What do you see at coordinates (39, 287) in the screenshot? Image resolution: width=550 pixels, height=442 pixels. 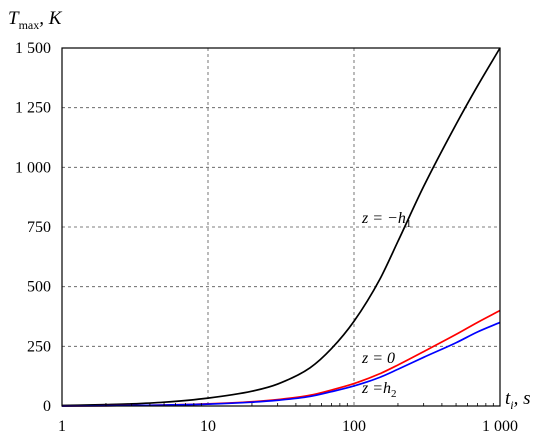 I see `y-tick-label: 500` at bounding box center [39, 287].